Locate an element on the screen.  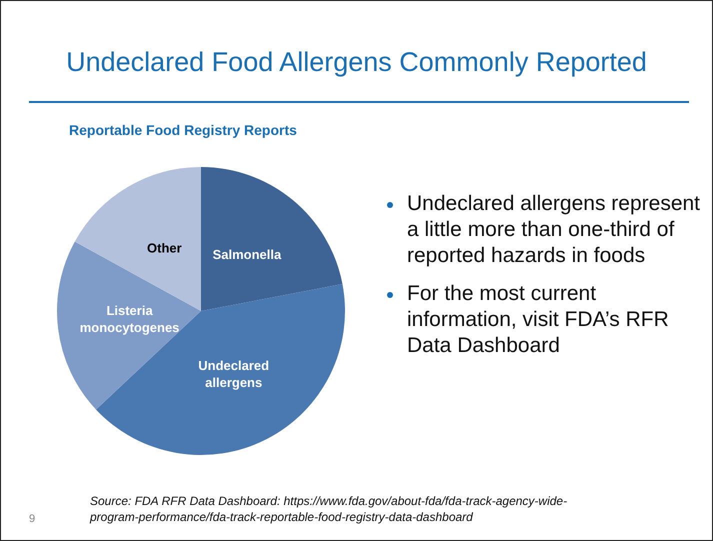
chart-title: Undeclared Food Allergens Commonly Reported is located at coordinates (356, 62).